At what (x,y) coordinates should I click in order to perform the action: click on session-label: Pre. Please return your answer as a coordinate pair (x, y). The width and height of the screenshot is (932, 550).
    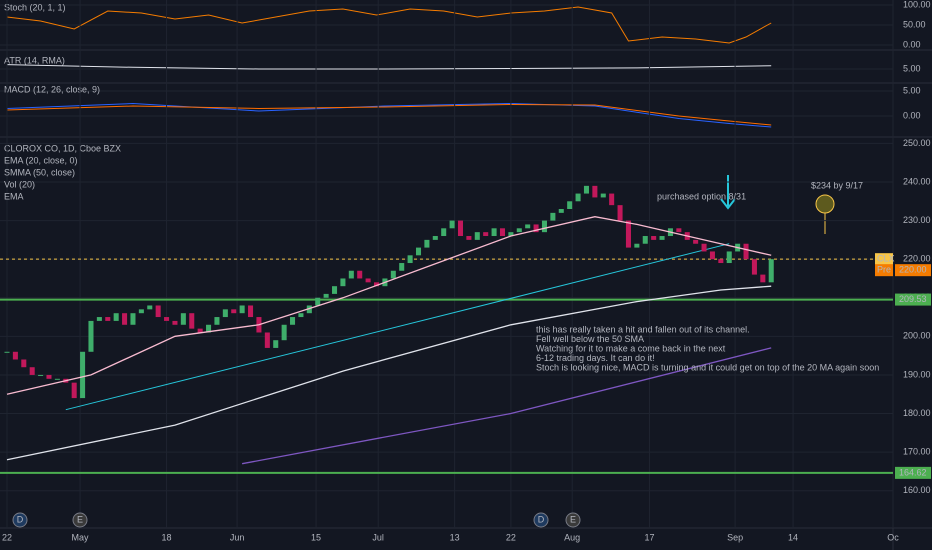
    Looking at the image, I should click on (884, 270).